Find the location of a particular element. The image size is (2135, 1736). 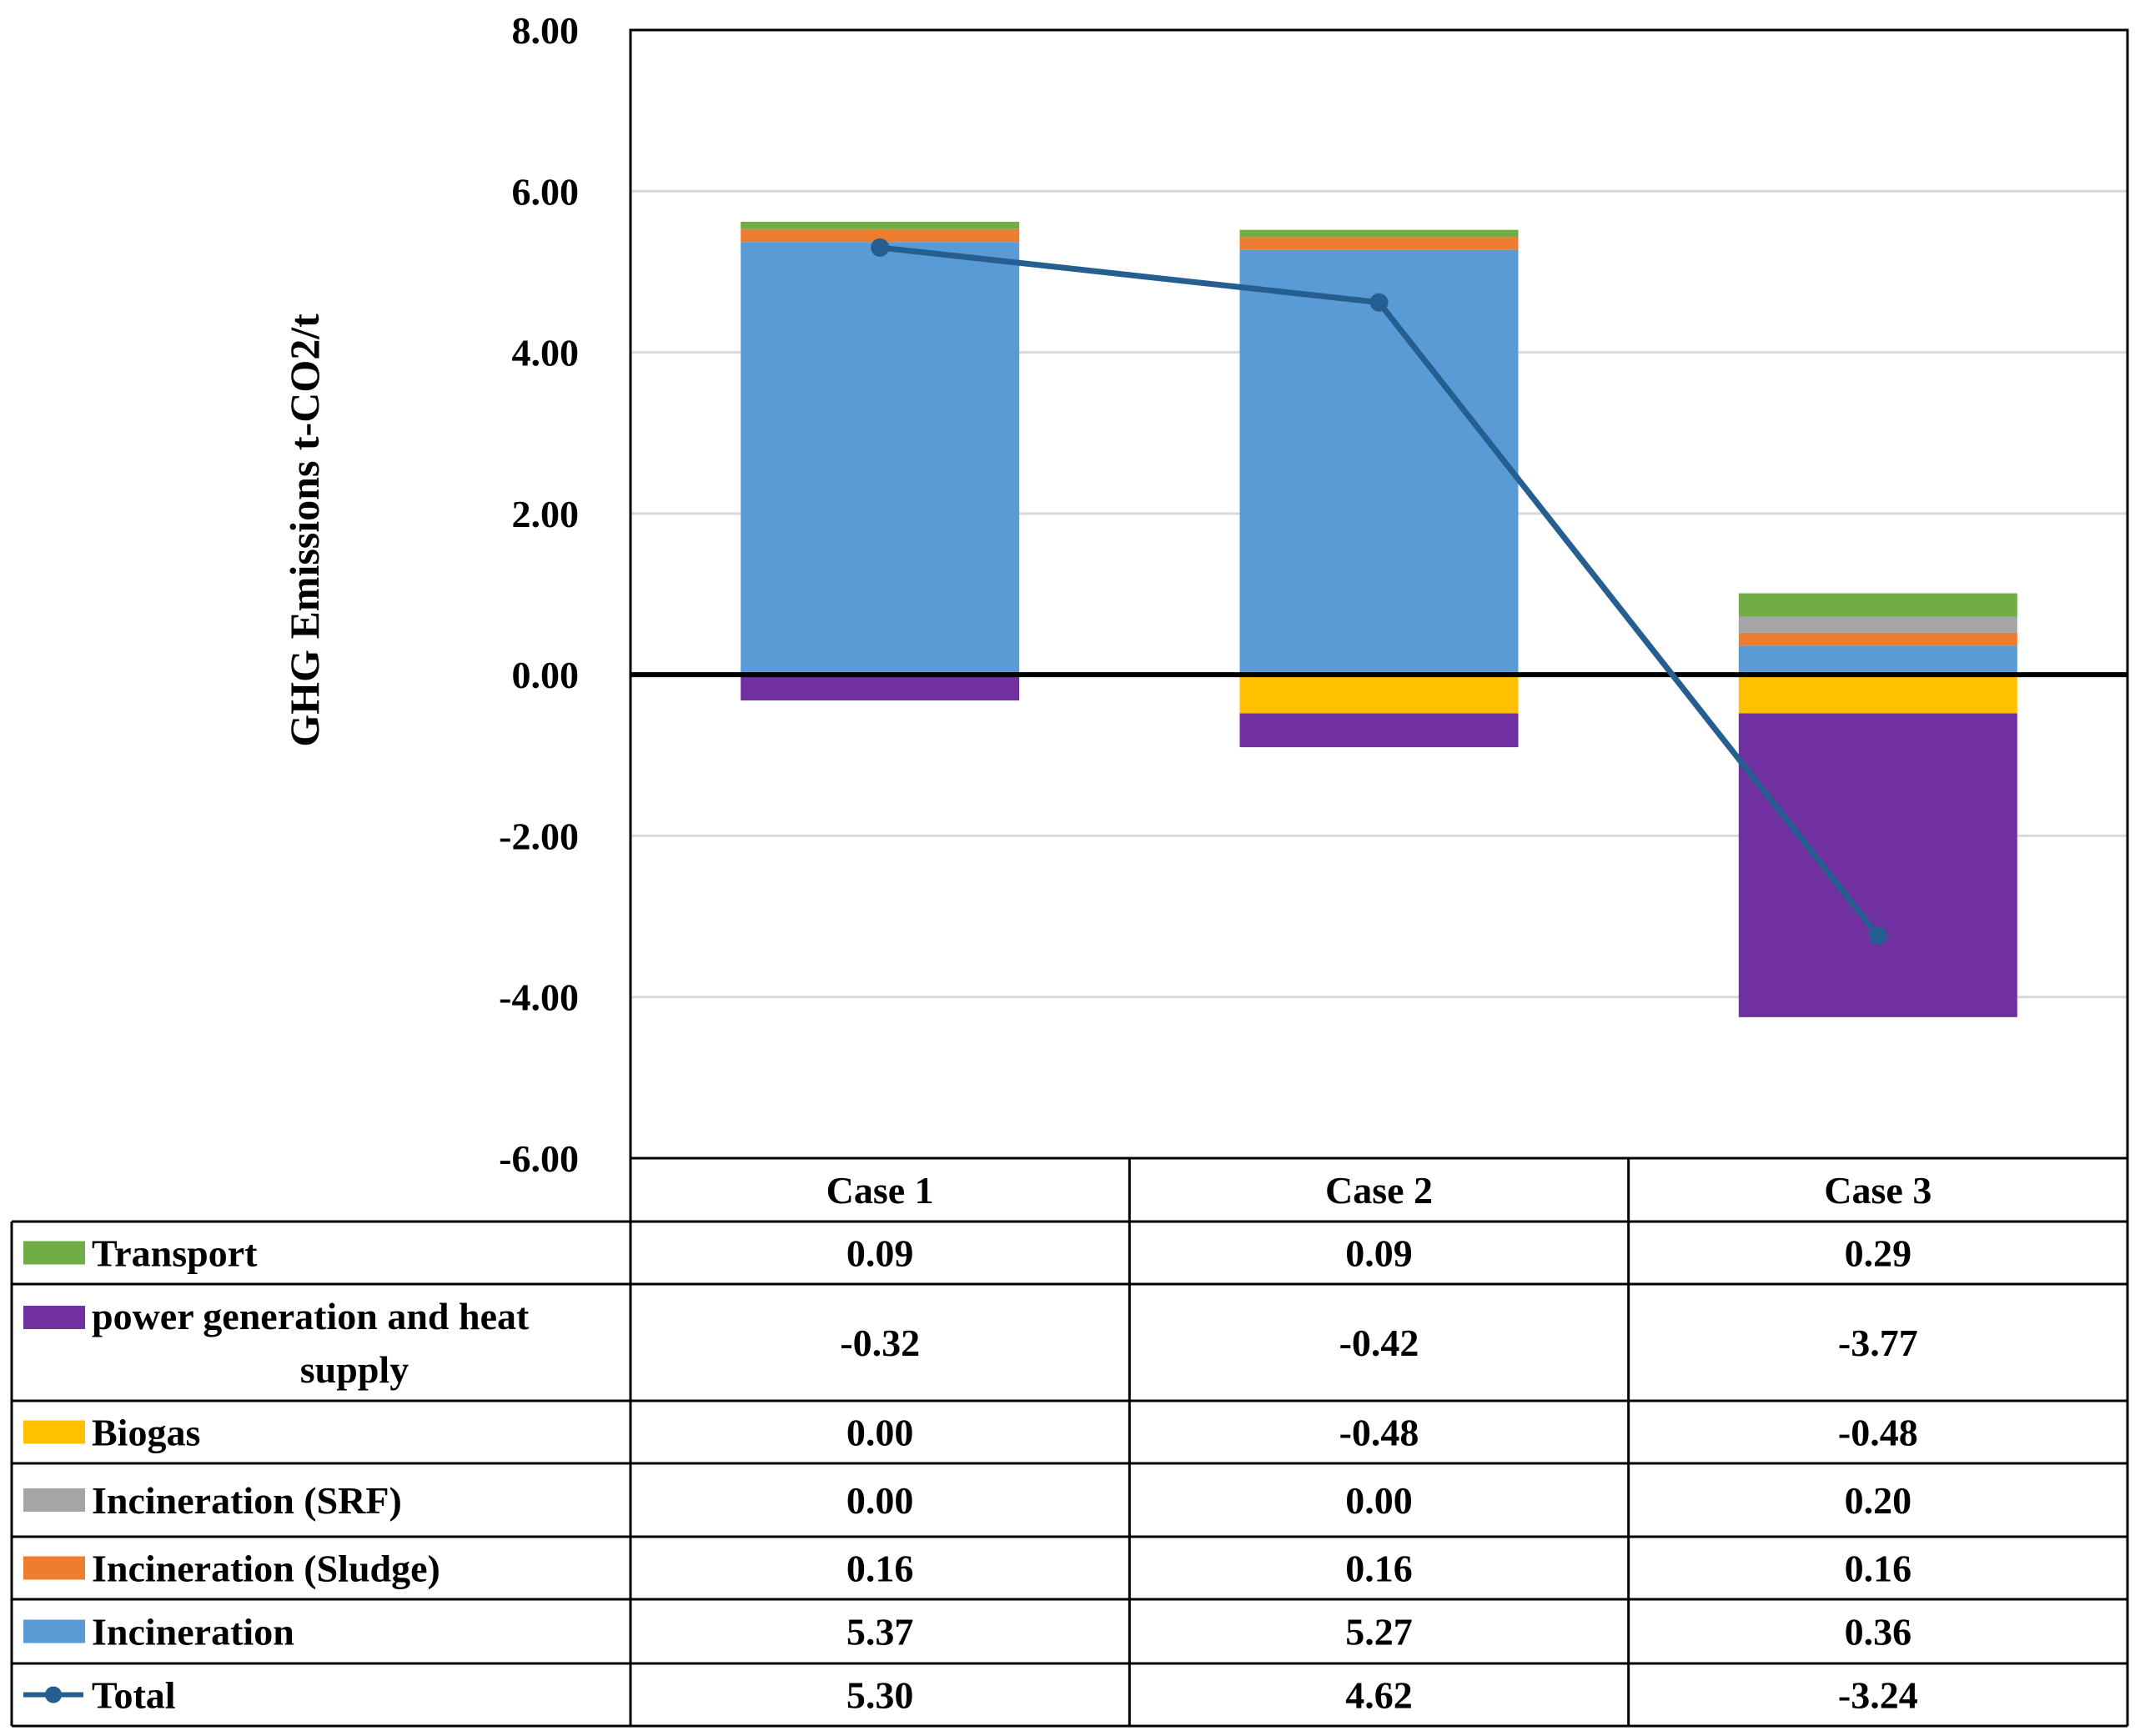

table-row-incineration-srf: Incineration (SRF) 0.00 0.00 0.20 is located at coordinates (967, 1501).